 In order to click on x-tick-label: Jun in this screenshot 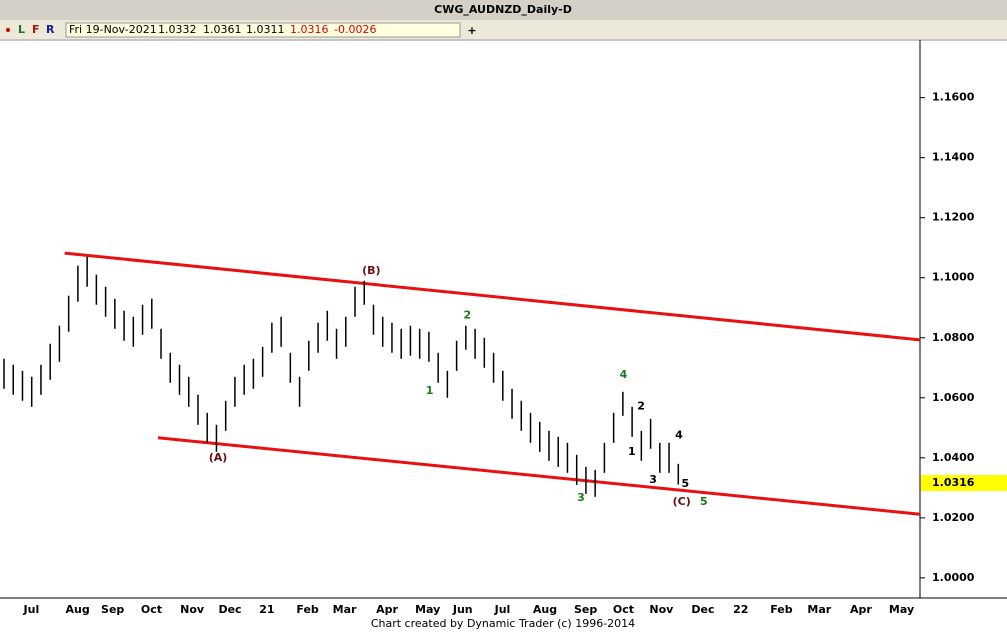, I will do `click(462, 609)`.